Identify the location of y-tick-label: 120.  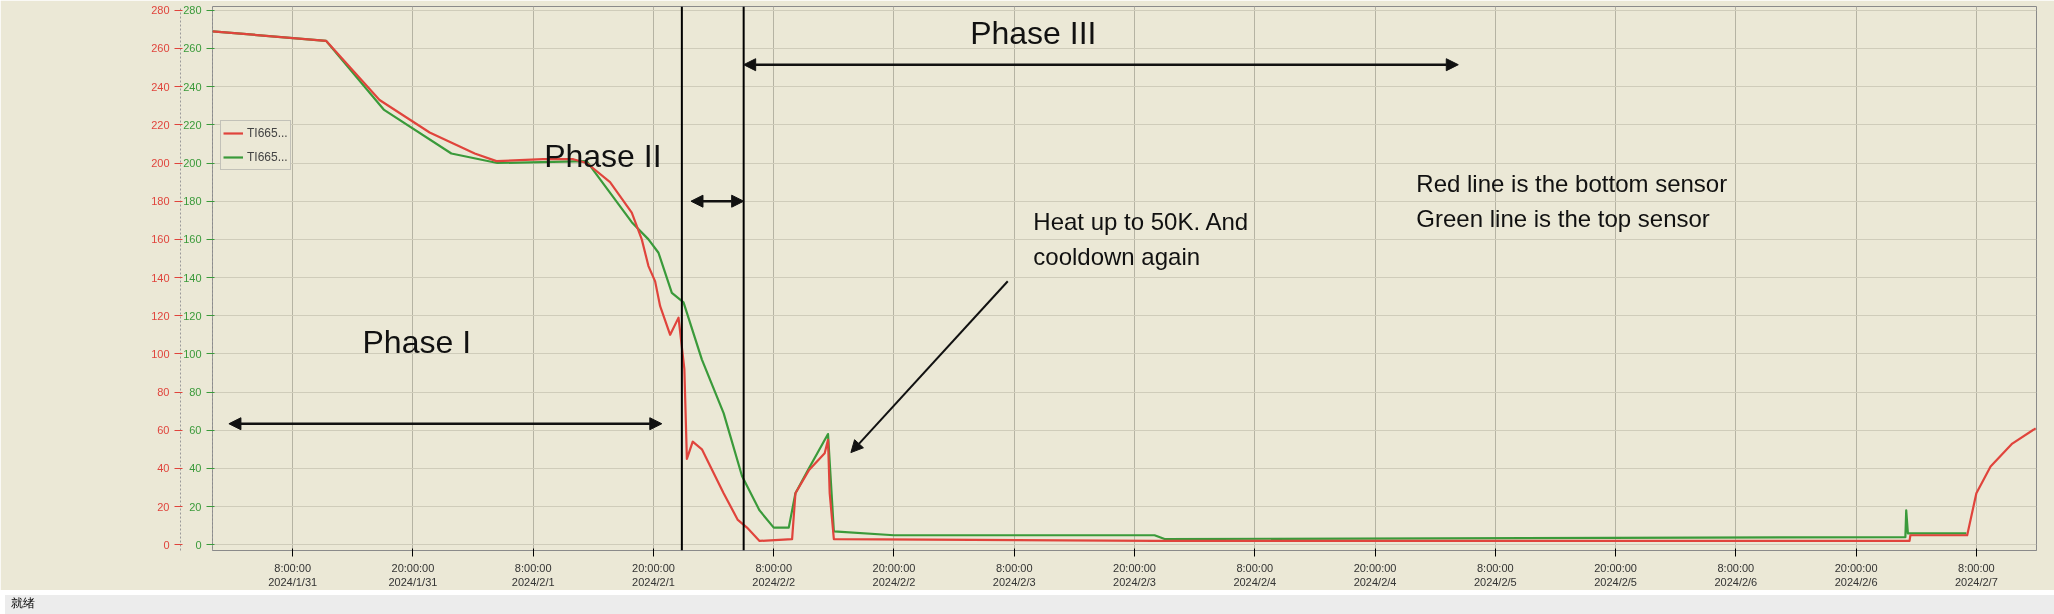
(160, 315).